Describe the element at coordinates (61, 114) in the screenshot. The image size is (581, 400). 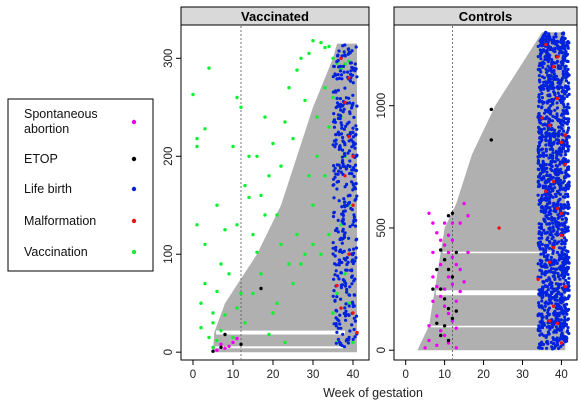
I see `legend-label: Spontaneous` at that location.